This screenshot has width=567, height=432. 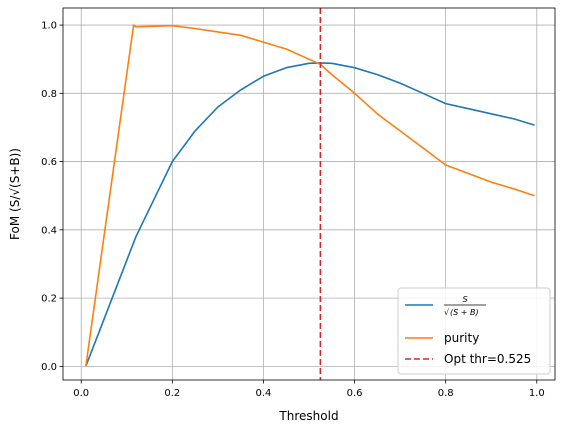 What do you see at coordinates (49, 162) in the screenshot?
I see `y-tick-label: 0.6` at bounding box center [49, 162].